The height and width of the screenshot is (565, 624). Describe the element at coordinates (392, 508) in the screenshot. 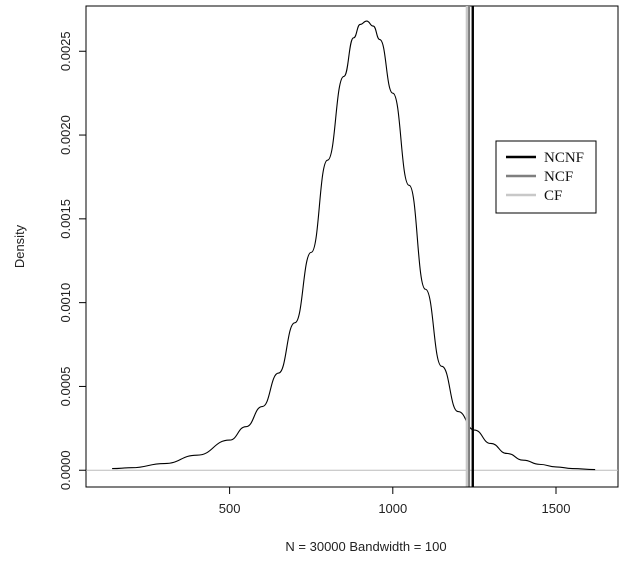

I see `x-tick-label: 1000` at that location.